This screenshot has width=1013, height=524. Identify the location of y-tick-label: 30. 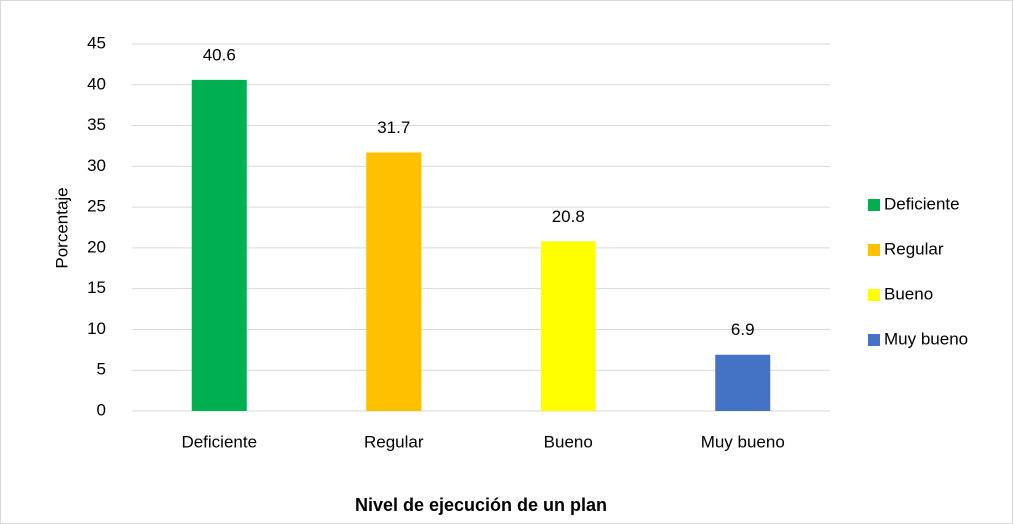
(96, 165).